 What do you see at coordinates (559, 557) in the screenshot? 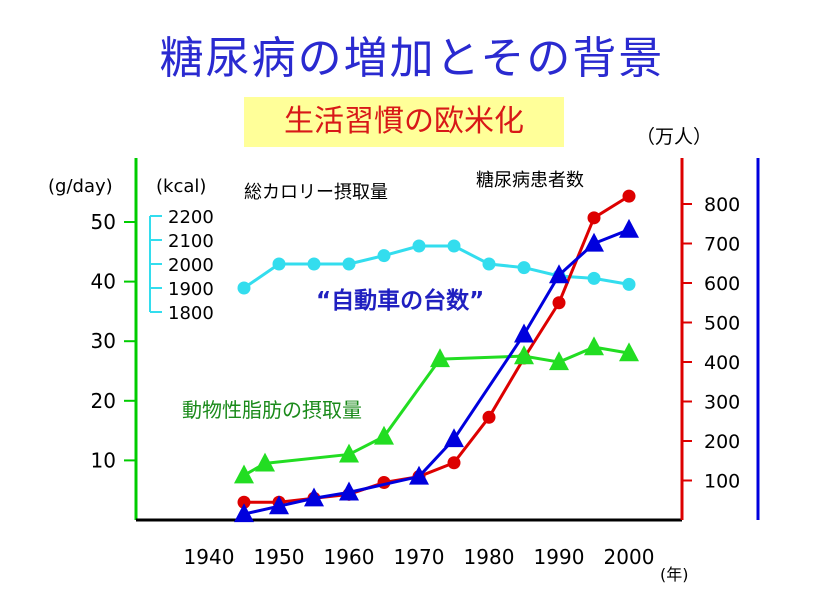
I see `x-tick-label: 1990` at bounding box center [559, 557].